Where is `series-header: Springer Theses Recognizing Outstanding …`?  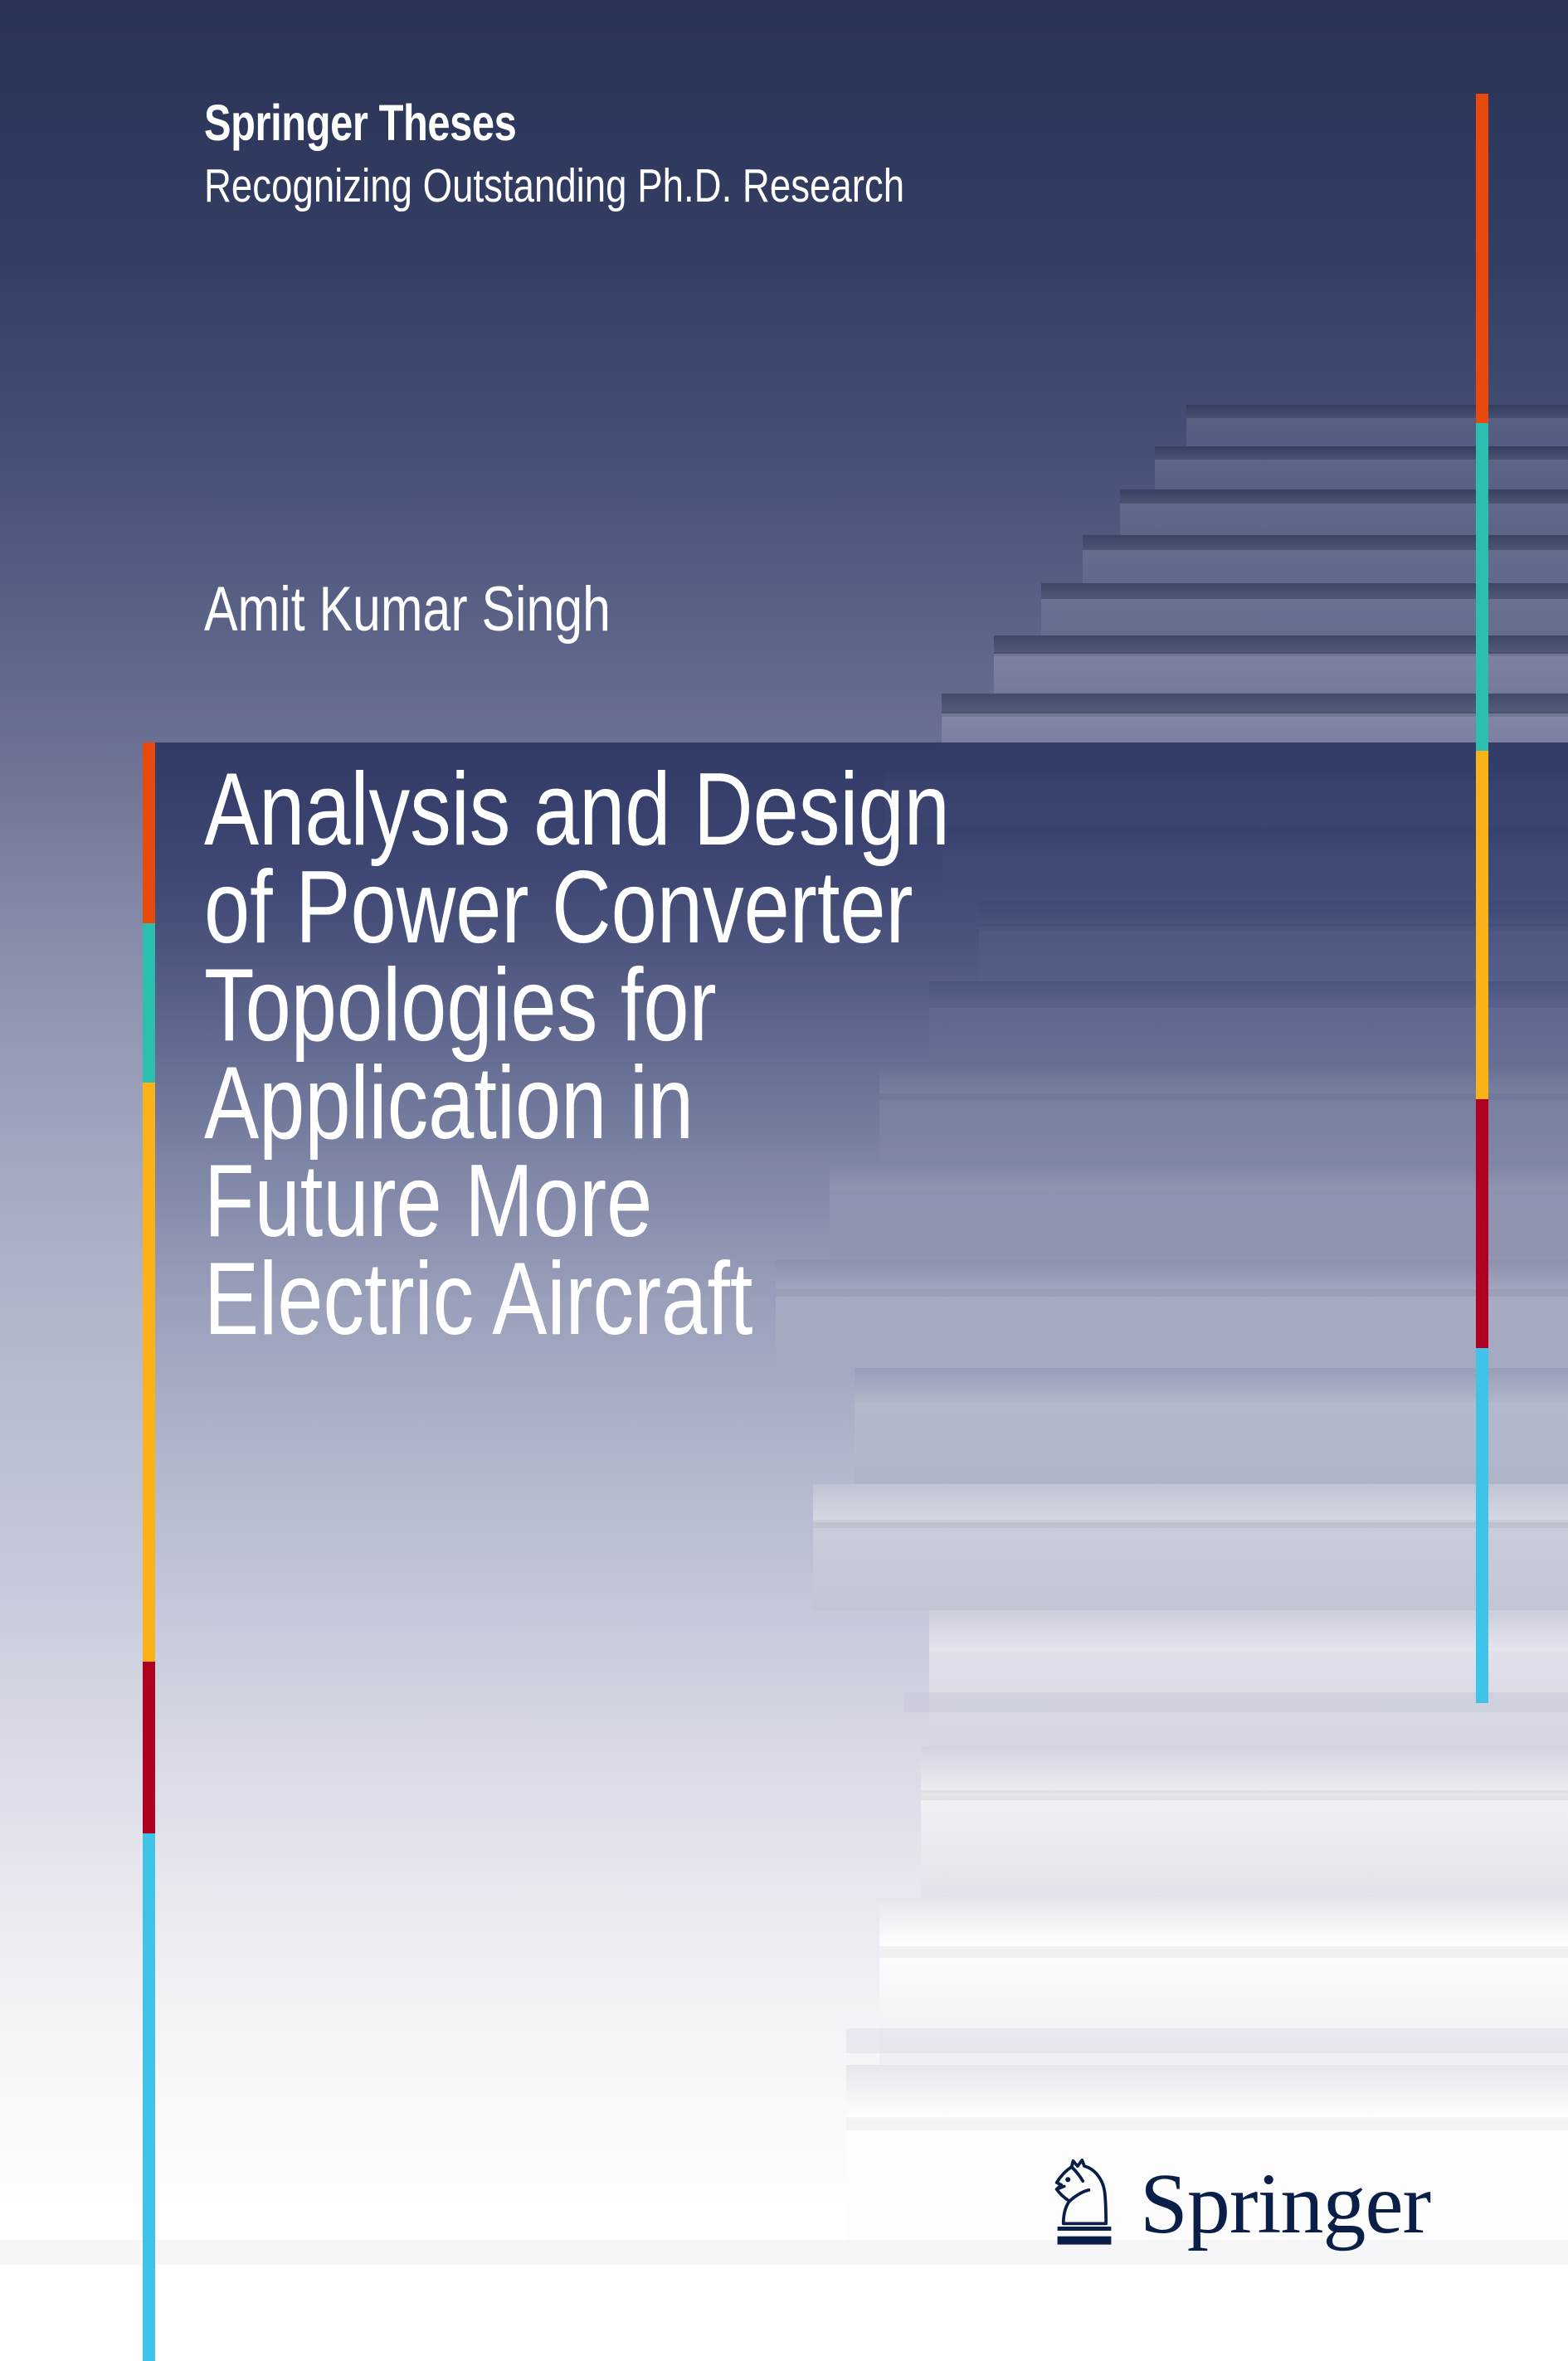 series-header: Springer Theses Recognizing Outstanding … is located at coordinates (743, 154).